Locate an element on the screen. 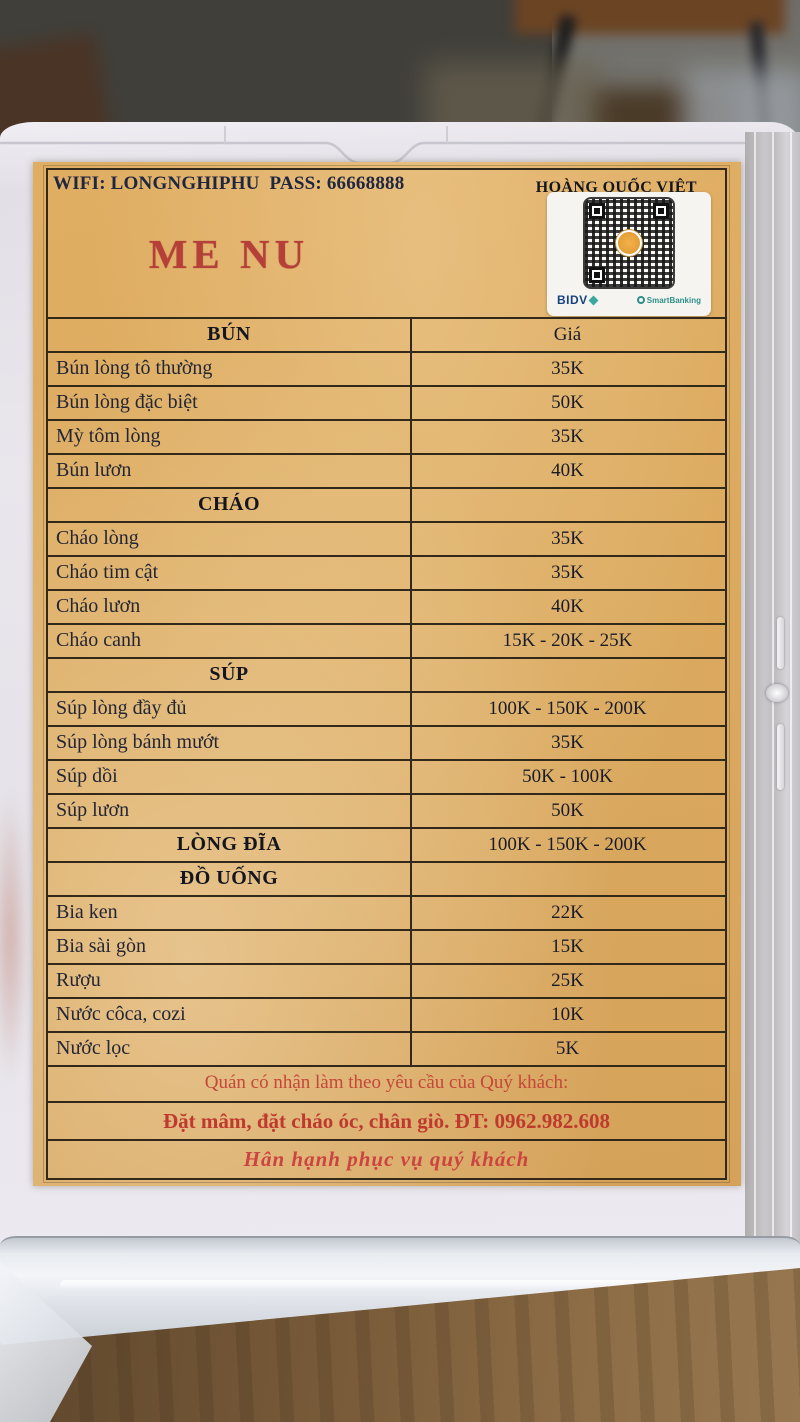 The width and height of the screenshot is (800, 1422). menu-item-label: Rượu is located at coordinates (78, 980).